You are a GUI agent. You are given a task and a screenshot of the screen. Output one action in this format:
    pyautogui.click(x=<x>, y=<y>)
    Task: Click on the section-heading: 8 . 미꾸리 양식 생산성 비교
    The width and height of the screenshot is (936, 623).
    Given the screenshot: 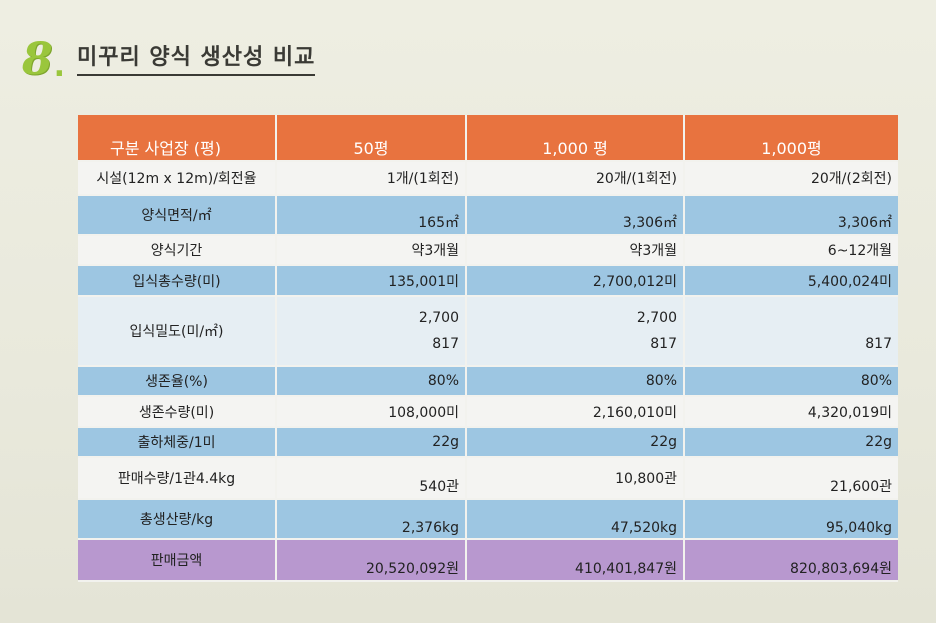 What is the action you would take?
    pyautogui.click(x=169, y=55)
    